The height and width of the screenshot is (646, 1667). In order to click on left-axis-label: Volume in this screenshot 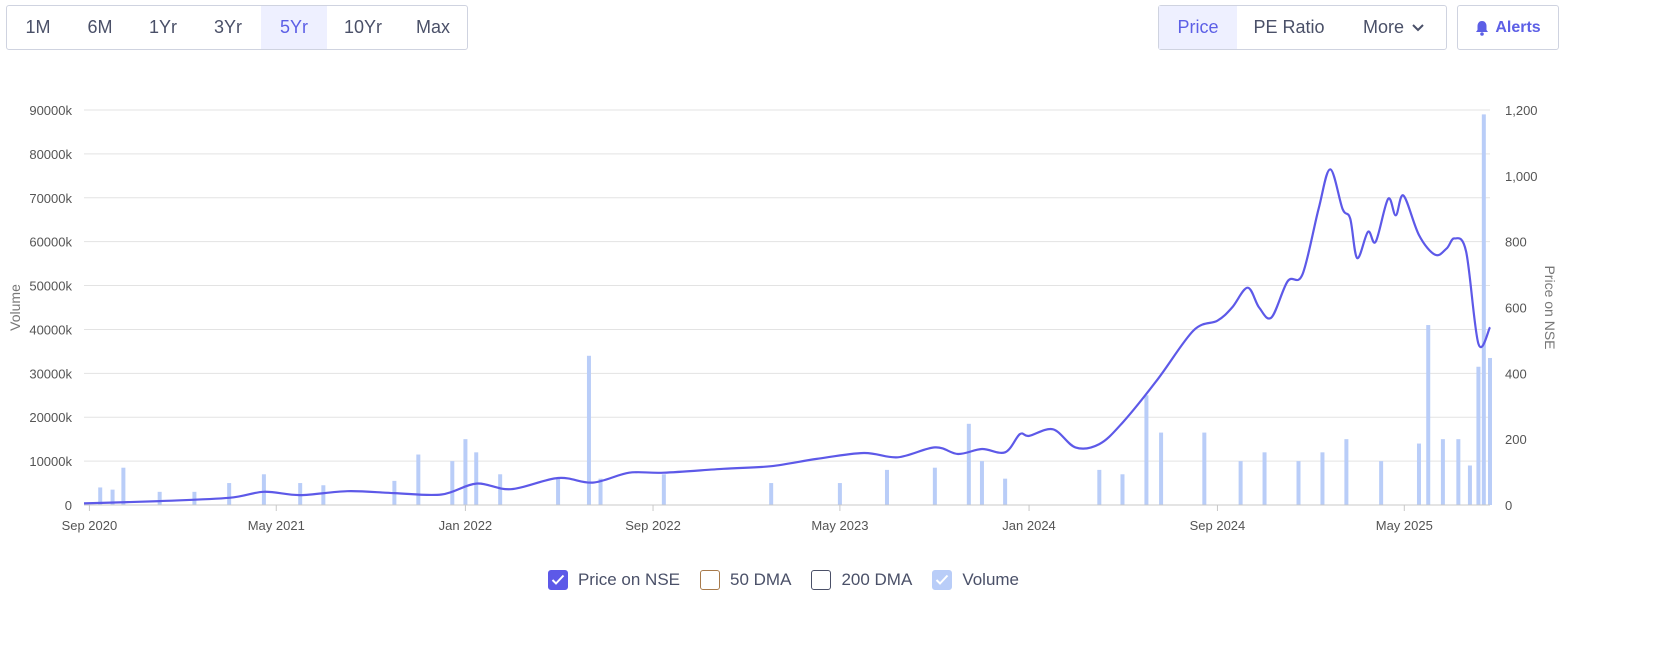, I will do `click(15, 307)`.